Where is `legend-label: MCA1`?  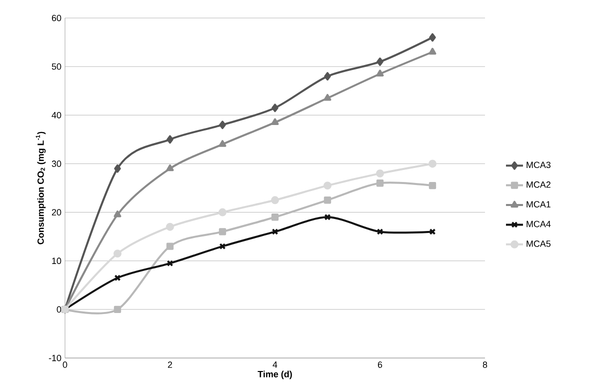 legend-label: MCA1 is located at coordinates (538, 204).